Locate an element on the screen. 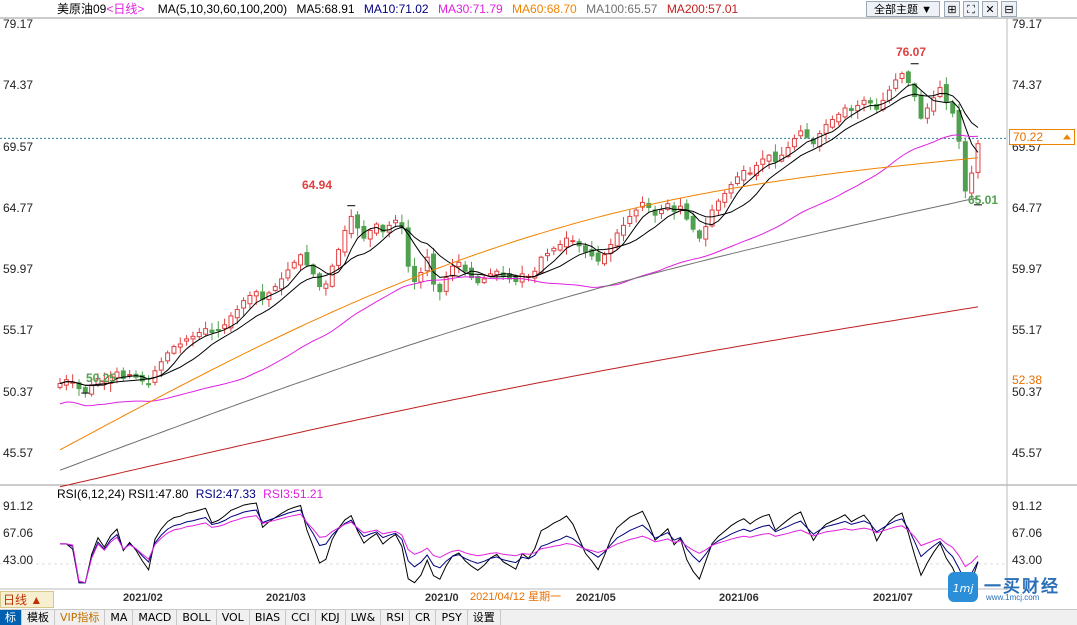 The image size is (1077, 625). toolbar-item-12: CR is located at coordinates (423, 617).